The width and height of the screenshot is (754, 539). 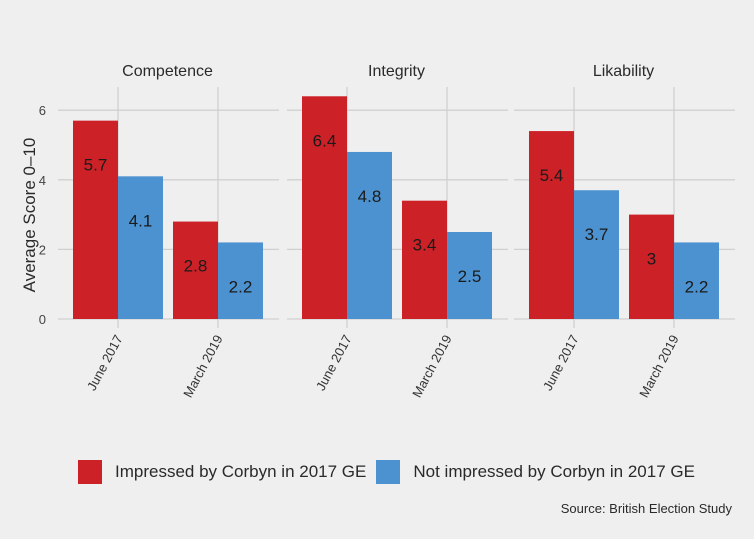 What do you see at coordinates (42, 249) in the screenshot?
I see `y-tick-label: 2` at bounding box center [42, 249].